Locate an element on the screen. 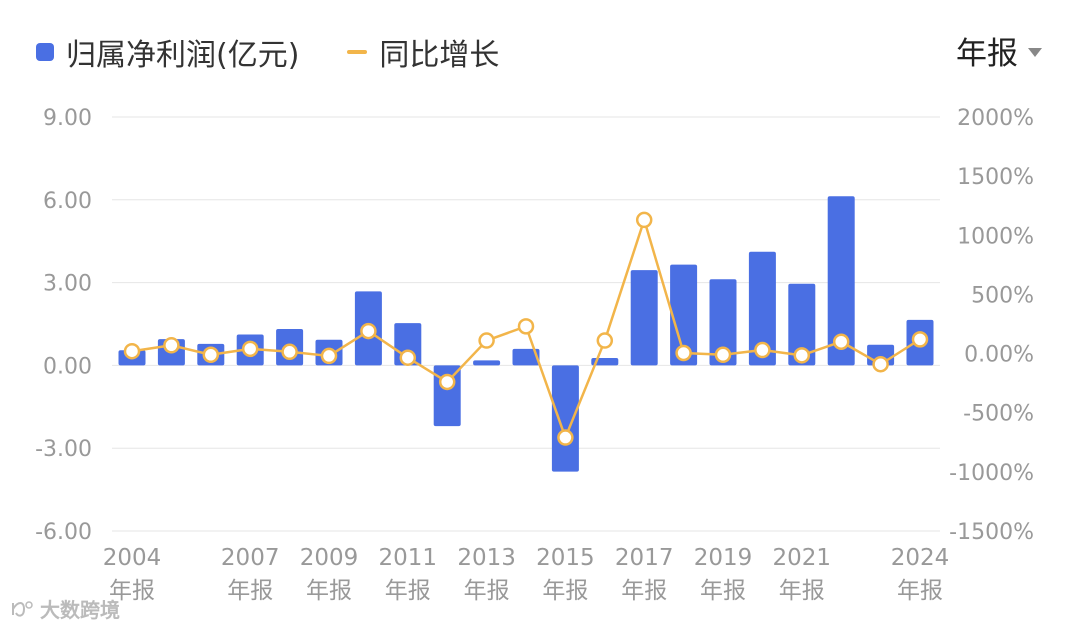 The height and width of the screenshot is (628, 1080). chevron-down-icon is located at coordinates (1035, 52).